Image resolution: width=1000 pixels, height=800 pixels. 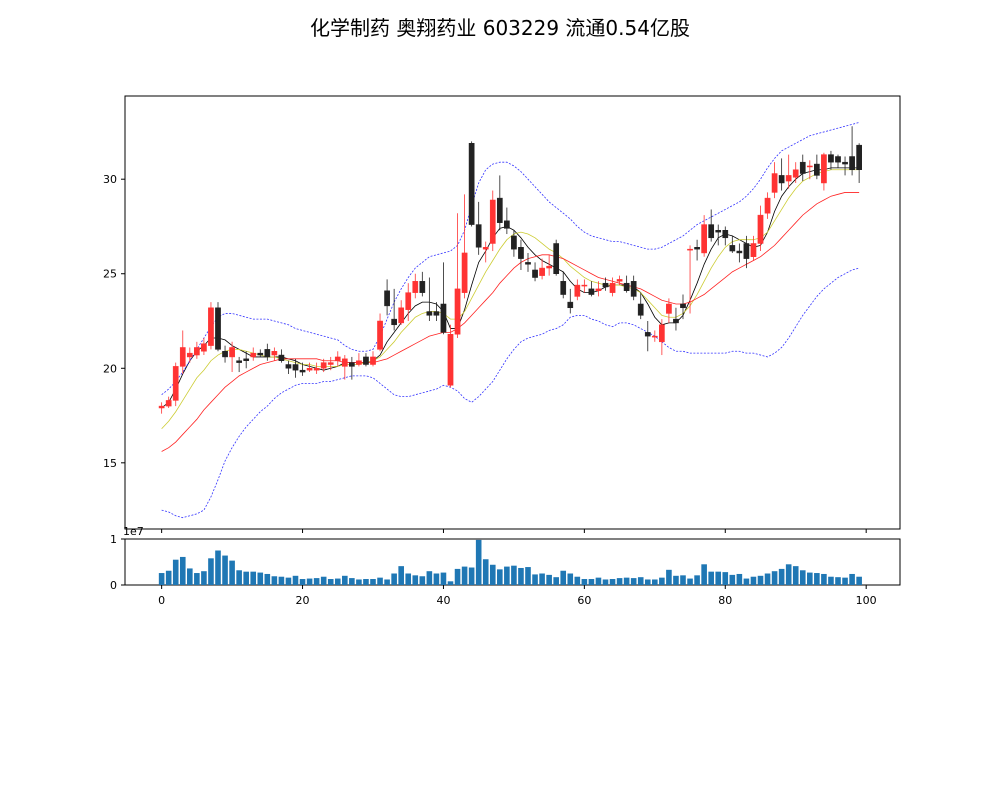 What do you see at coordinates (303, 600) in the screenshot?
I see `volume-xtick-label: 20` at bounding box center [303, 600].